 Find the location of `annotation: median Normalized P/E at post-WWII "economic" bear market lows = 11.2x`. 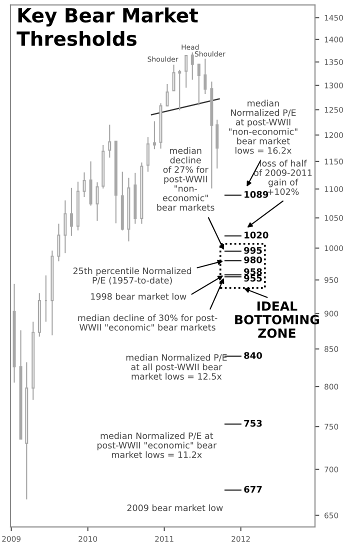

annotation: median Normalized P/E at post-WWII "economic" bear market lows = 11.2x is located at coordinates (157, 445).